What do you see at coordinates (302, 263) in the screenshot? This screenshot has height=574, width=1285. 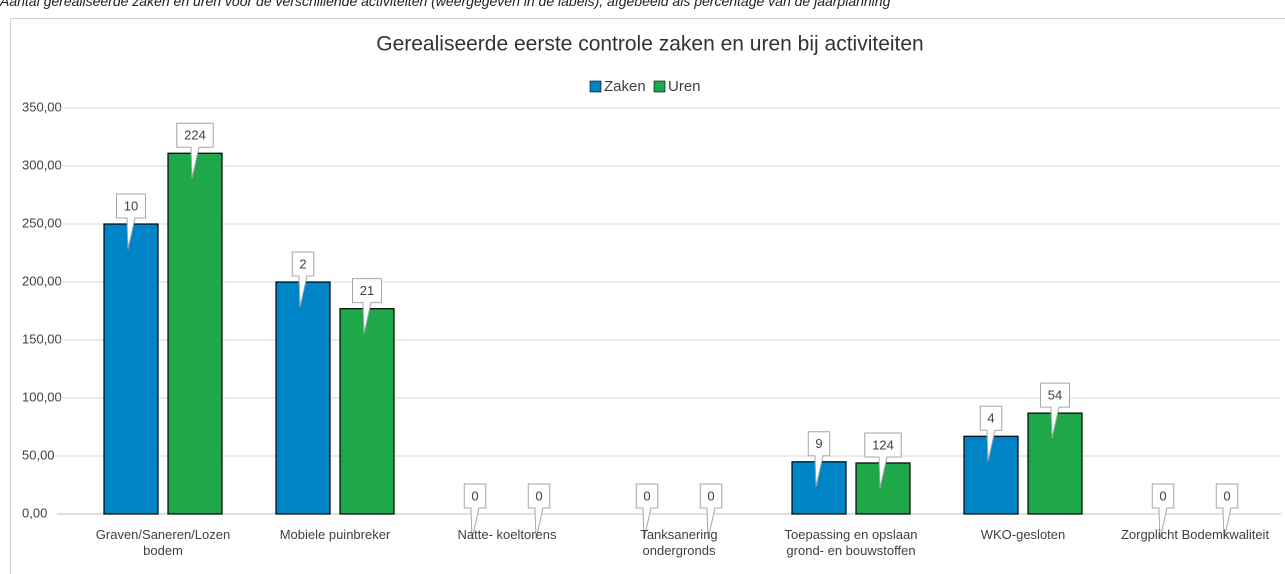 I see `data-label: 2` at bounding box center [302, 263].